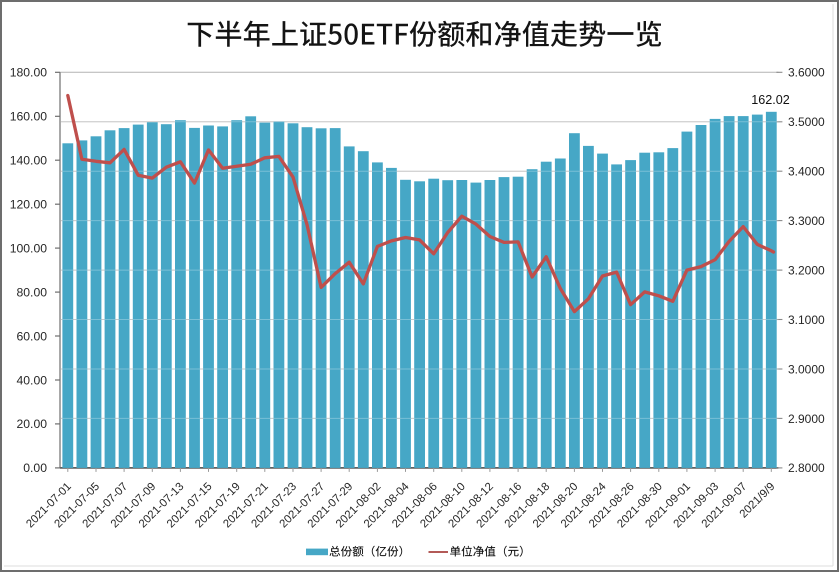 The image size is (839, 577). I want to click on svg-text: 180.00, so click(28, 73).